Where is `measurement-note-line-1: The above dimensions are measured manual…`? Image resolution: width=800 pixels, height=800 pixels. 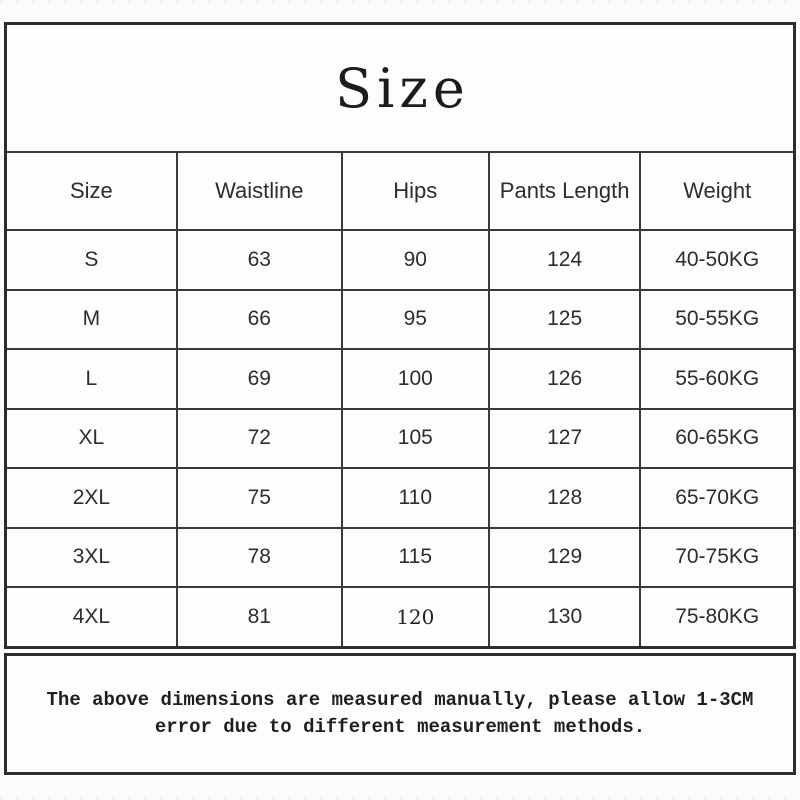
measurement-note-line-1: The above dimensions are measured manual… is located at coordinates (400, 700).